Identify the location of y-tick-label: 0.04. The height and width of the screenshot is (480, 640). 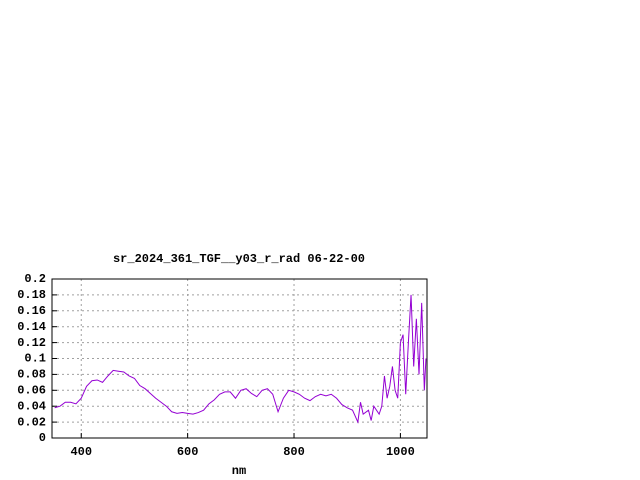
(31, 406).